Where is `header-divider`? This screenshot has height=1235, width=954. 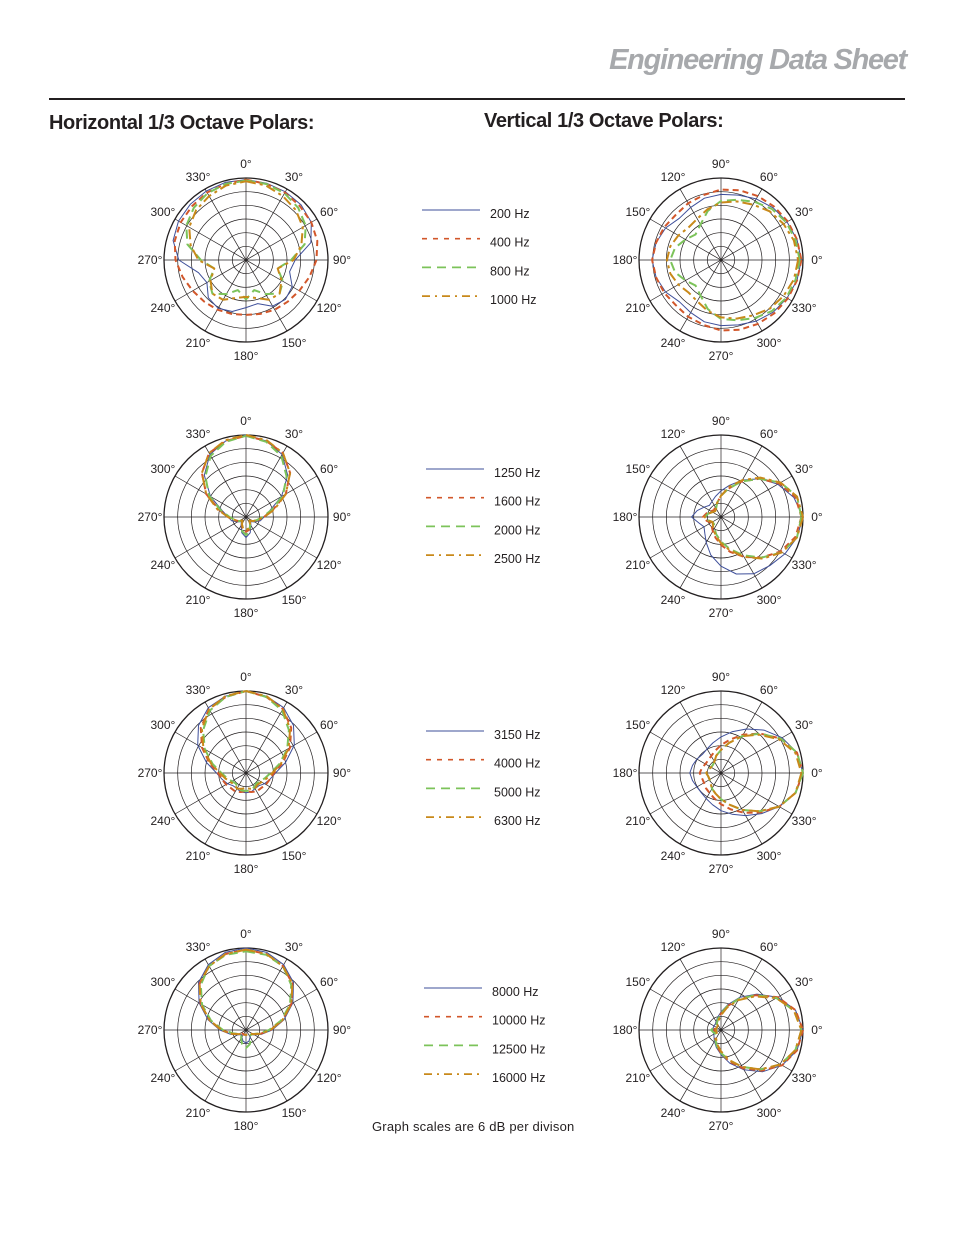
header-divider is located at coordinates (477, 99).